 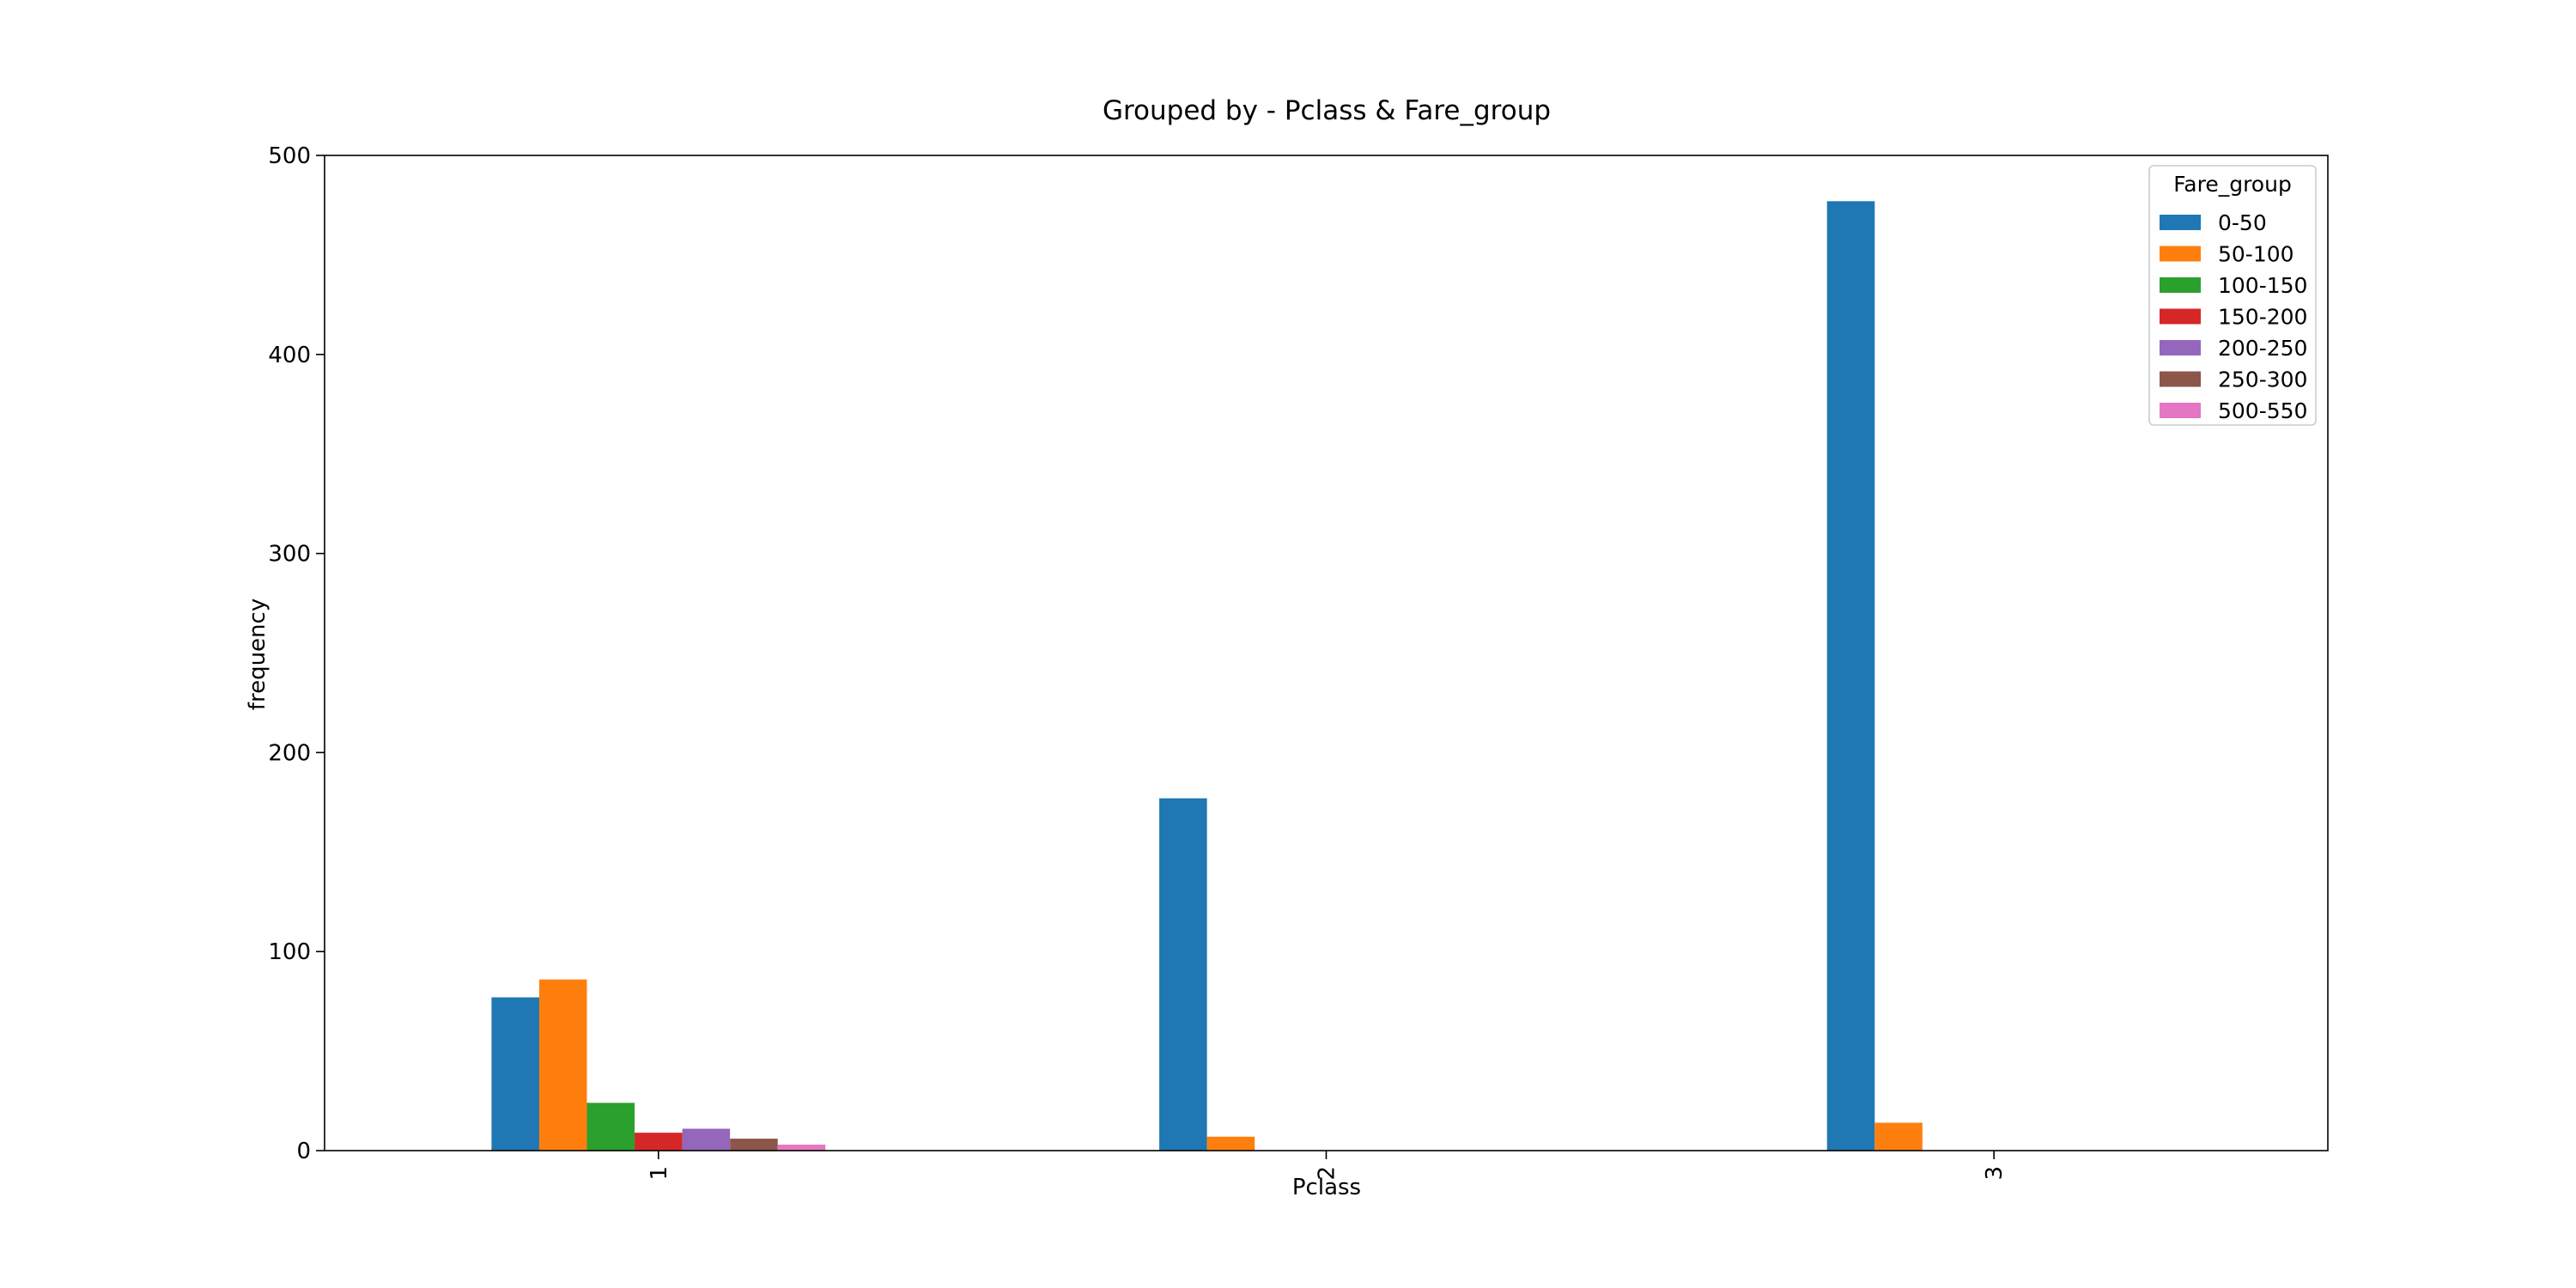 I want to click on y-tick-label: 500, so click(x=290, y=156).